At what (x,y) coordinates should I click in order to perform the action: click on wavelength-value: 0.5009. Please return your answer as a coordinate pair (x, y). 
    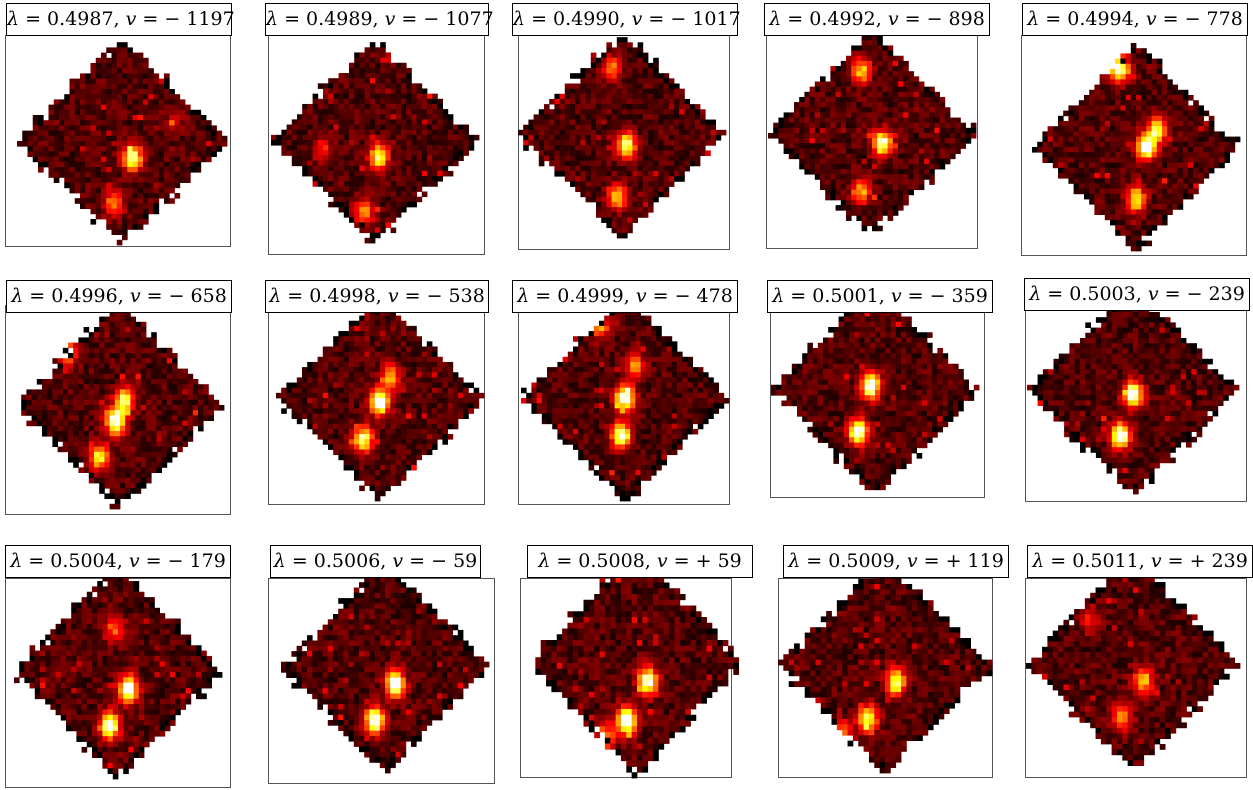
    Looking at the image, I should click on (861, 561).